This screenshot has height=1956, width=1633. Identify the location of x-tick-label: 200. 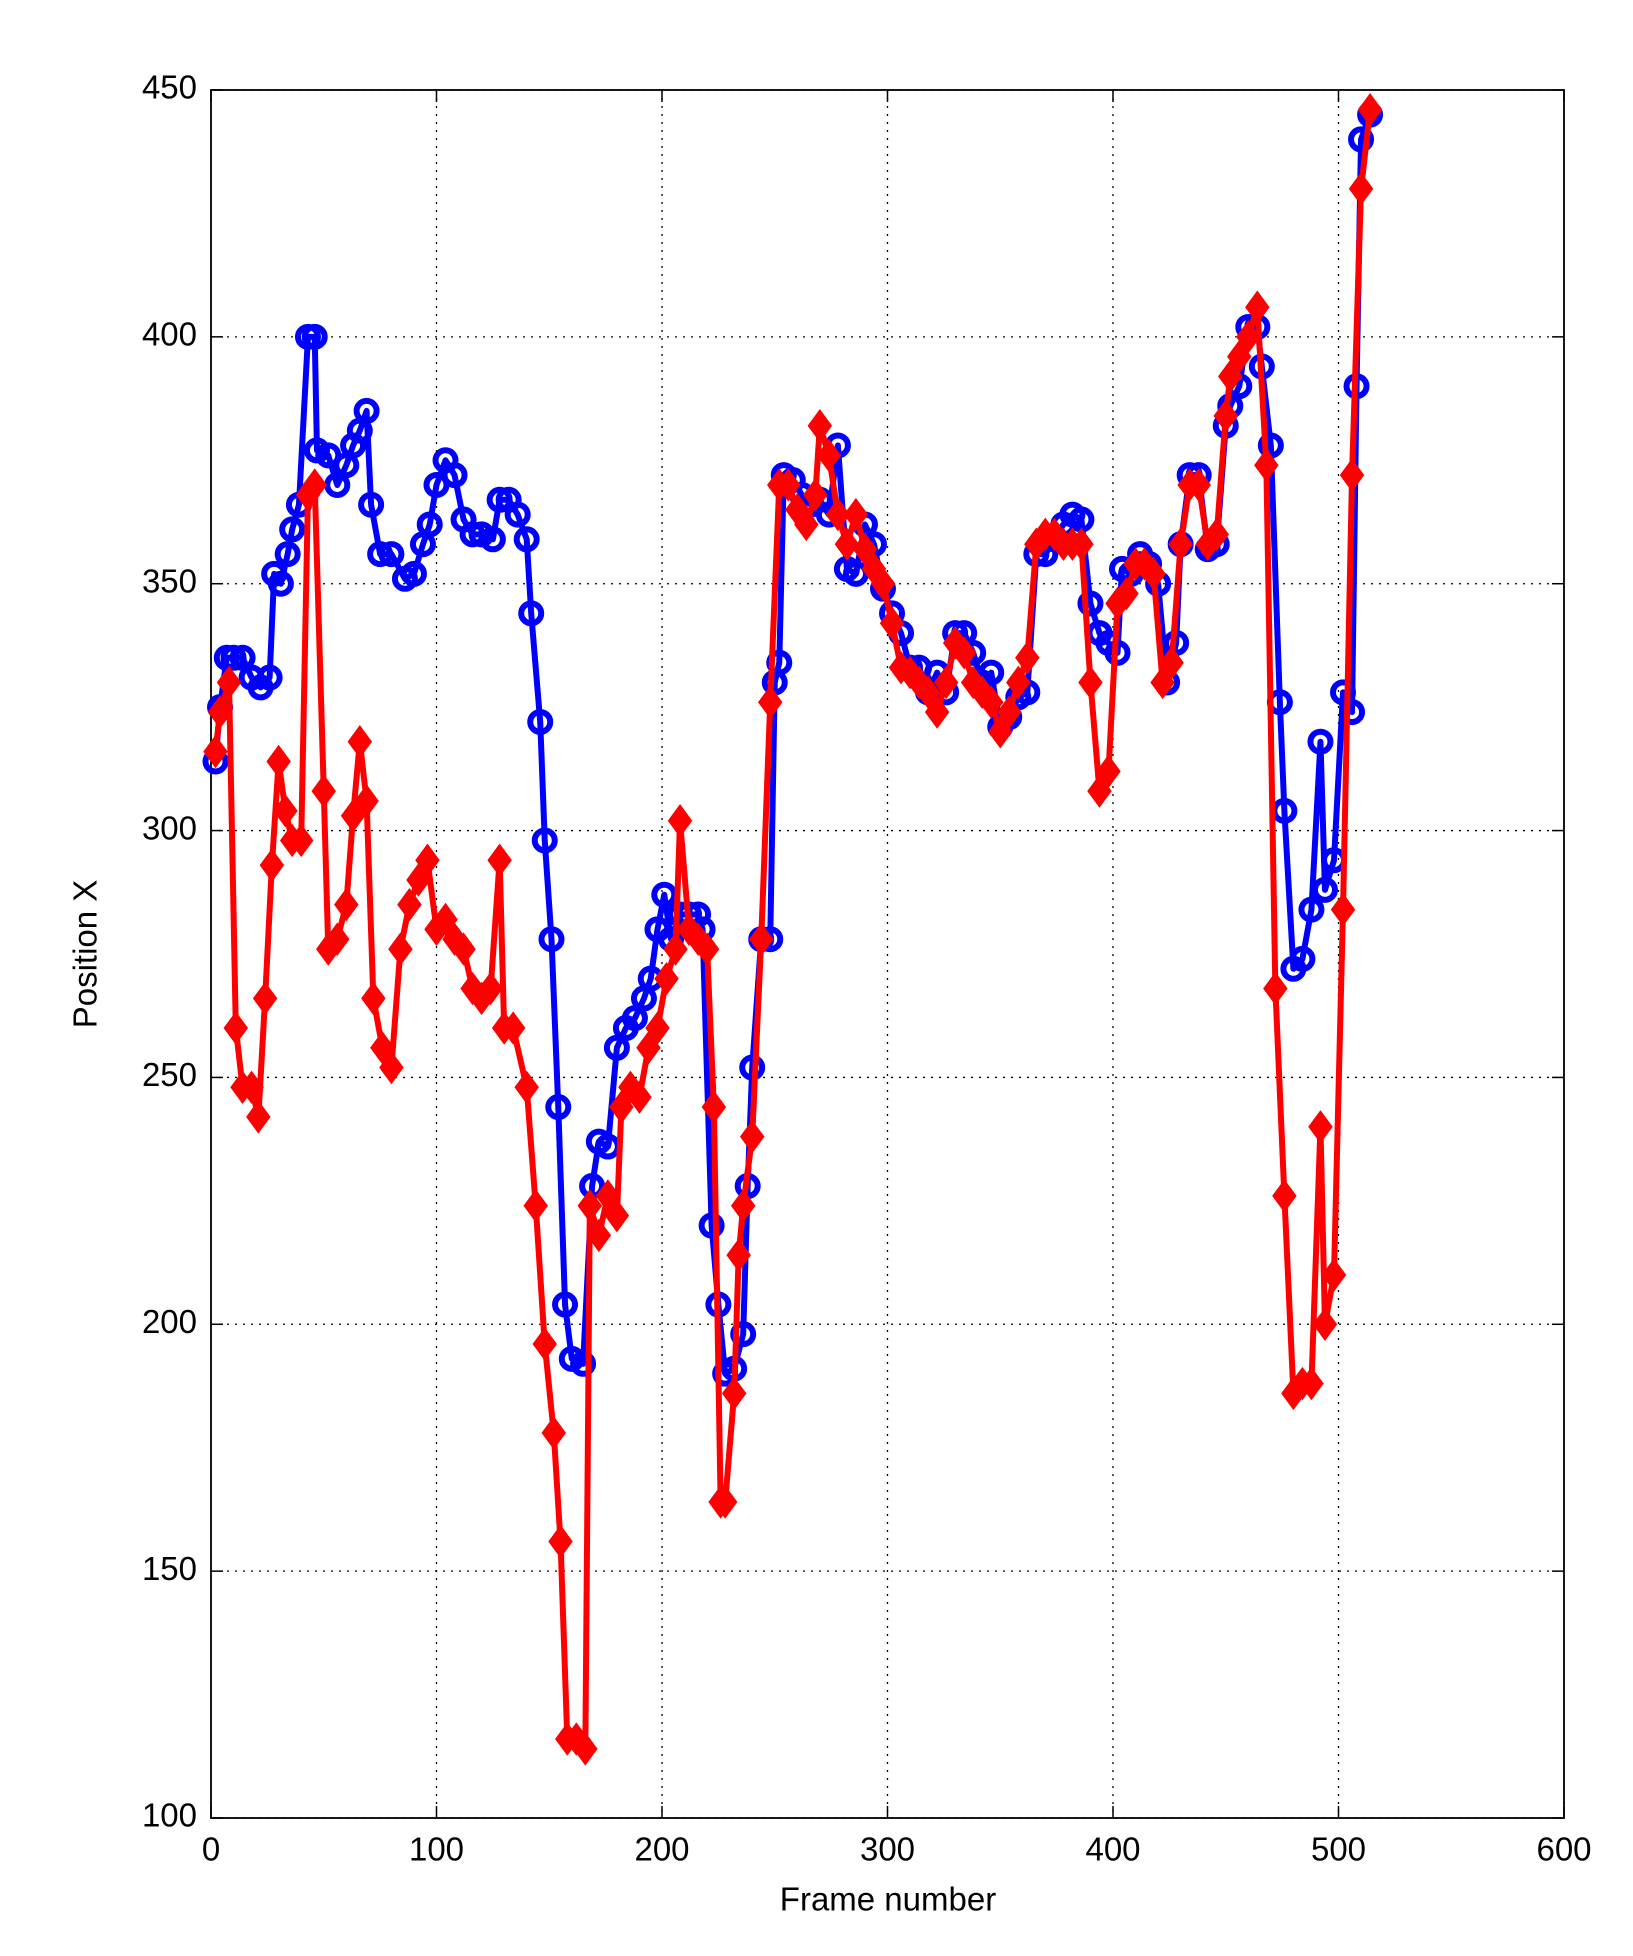
(661, 1849).